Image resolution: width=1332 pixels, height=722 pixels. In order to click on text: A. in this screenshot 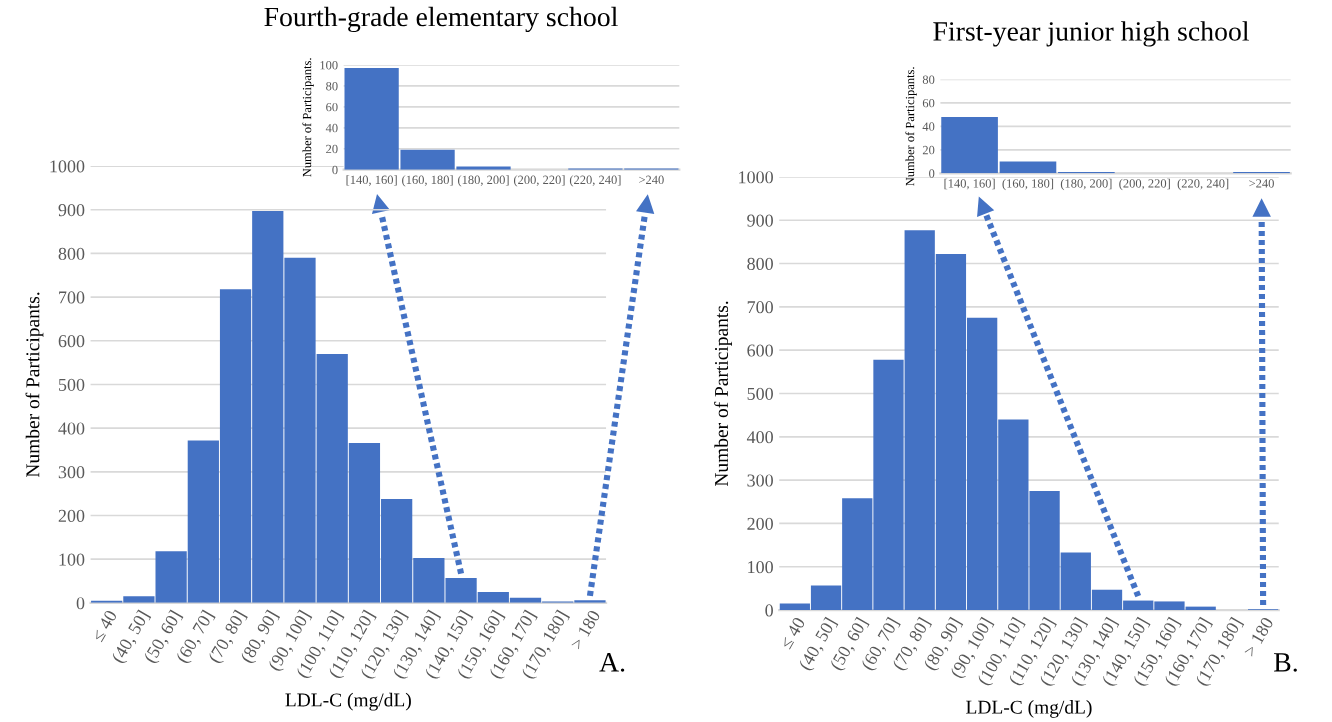, I will do `click(612, 662)`.